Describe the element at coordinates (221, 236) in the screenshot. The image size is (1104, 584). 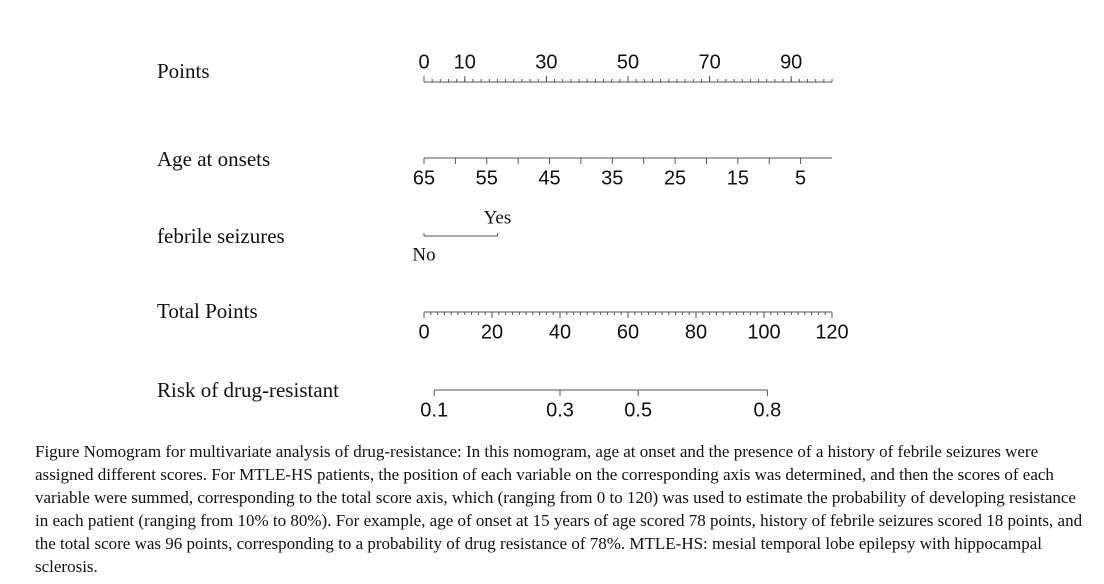
I see `axis-label: febrile seizures` at that location.